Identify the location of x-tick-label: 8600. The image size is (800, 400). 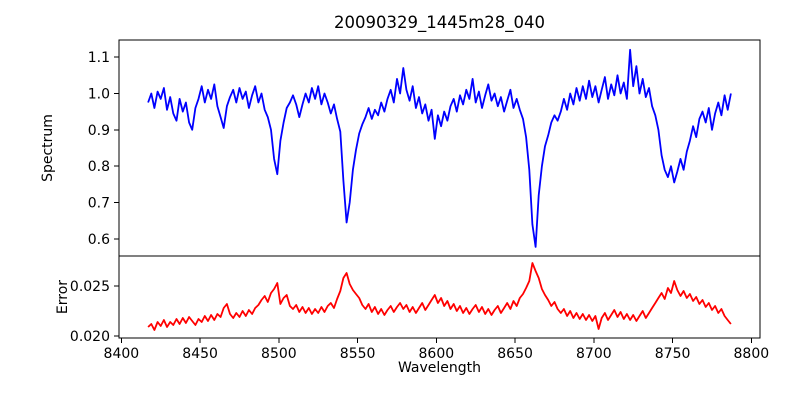
(437, 354).